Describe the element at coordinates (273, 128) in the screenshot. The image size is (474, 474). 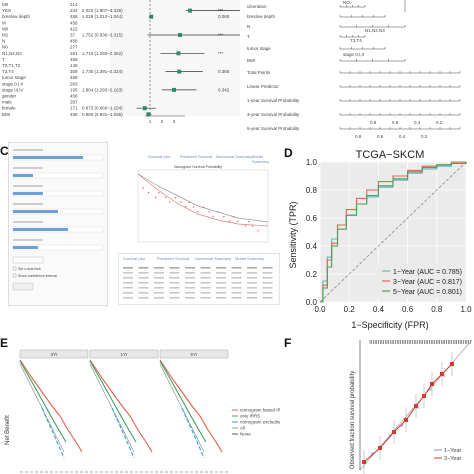
I see `nomogram-row-label: 5-year Survival Probability` at that location.